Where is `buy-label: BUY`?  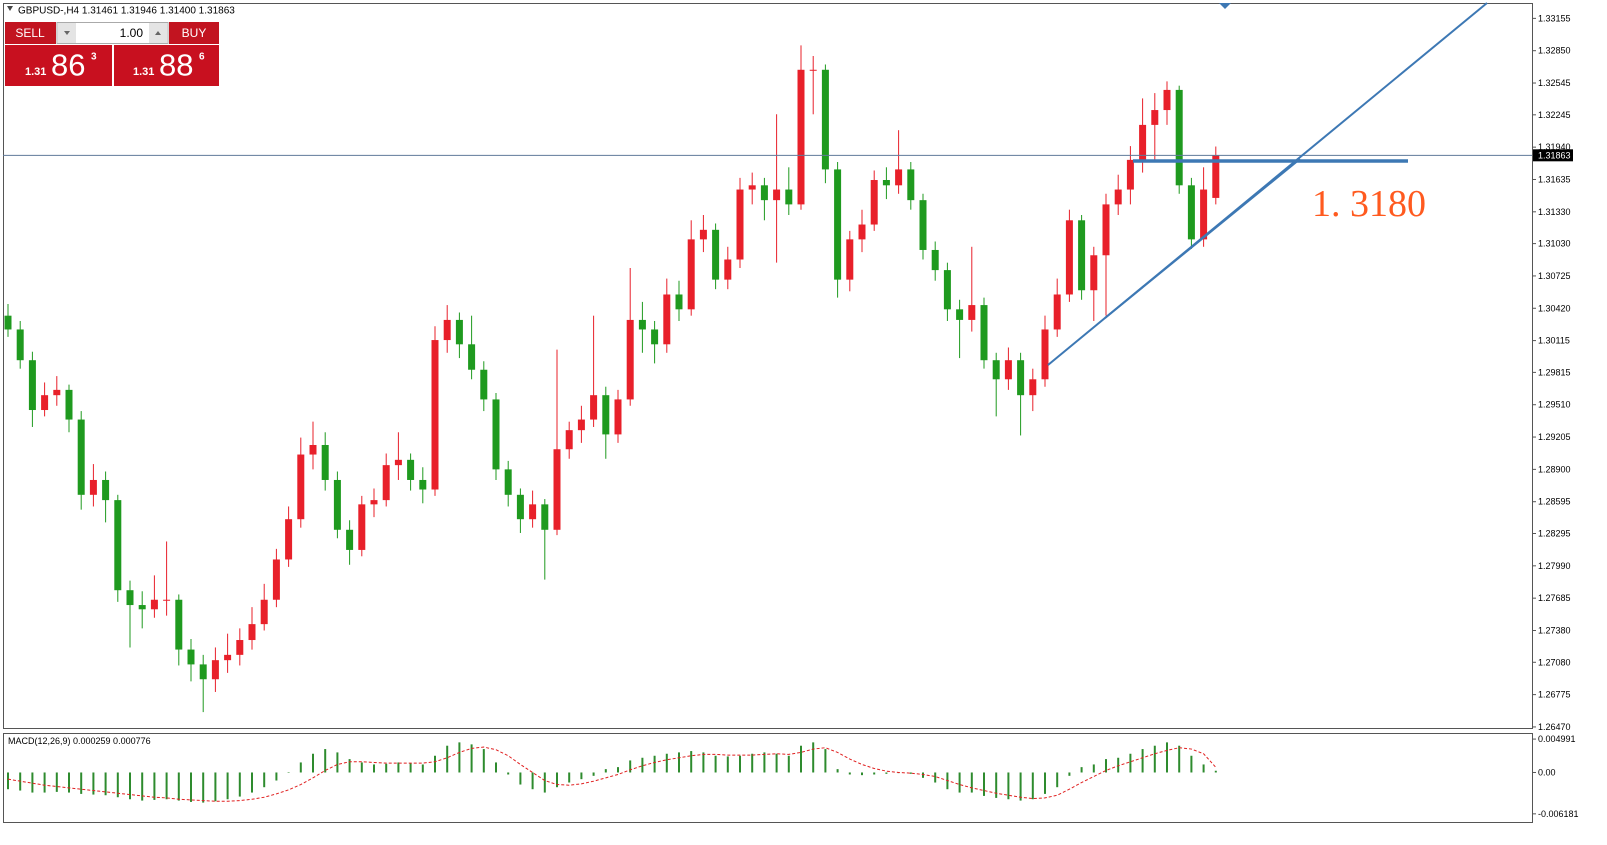 buy-label: BUY is located at coordinates (194, 33).